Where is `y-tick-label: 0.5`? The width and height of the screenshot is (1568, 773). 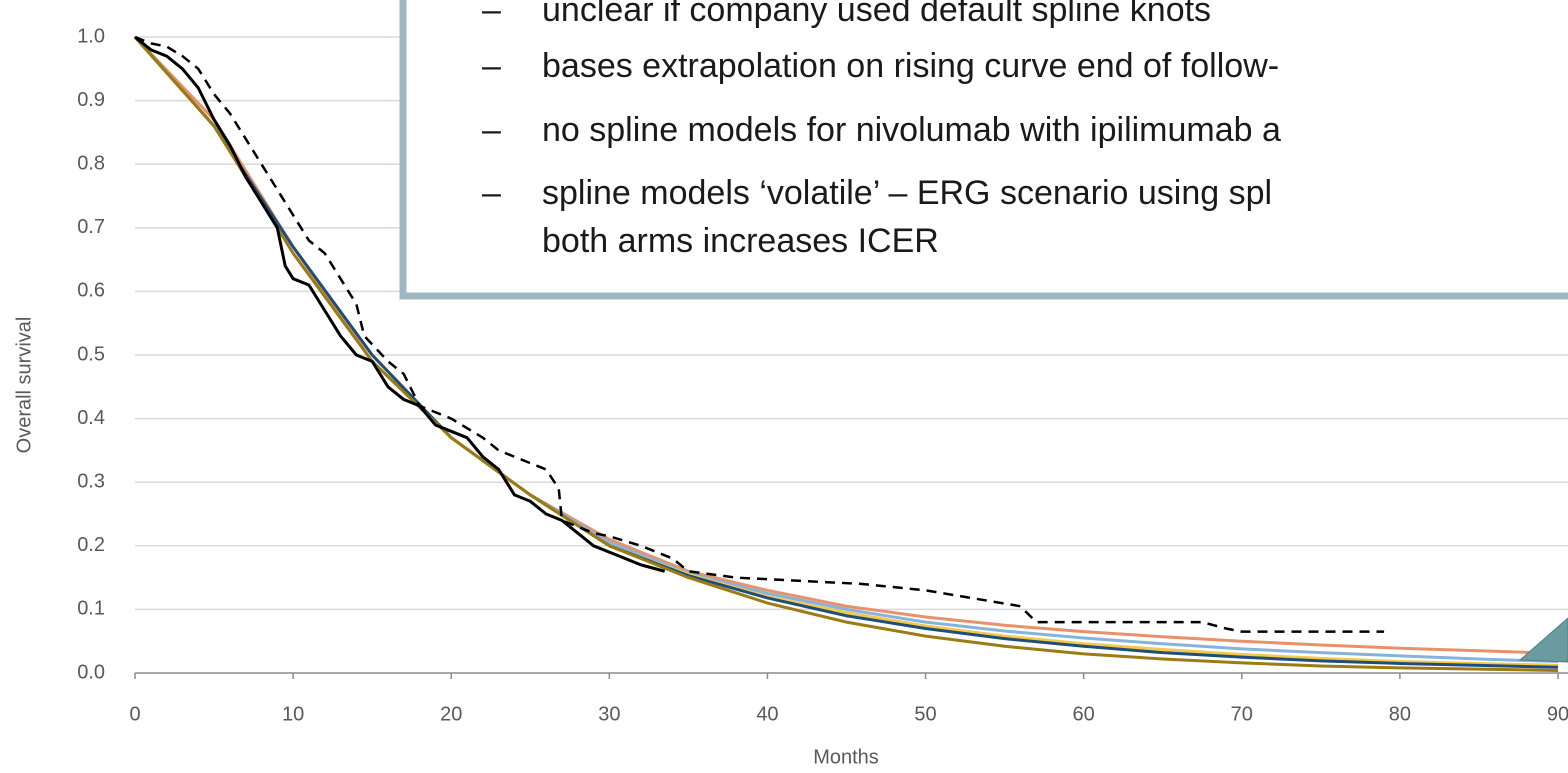 y-tick-label: 0.5 is located at coordinates (91, 354).